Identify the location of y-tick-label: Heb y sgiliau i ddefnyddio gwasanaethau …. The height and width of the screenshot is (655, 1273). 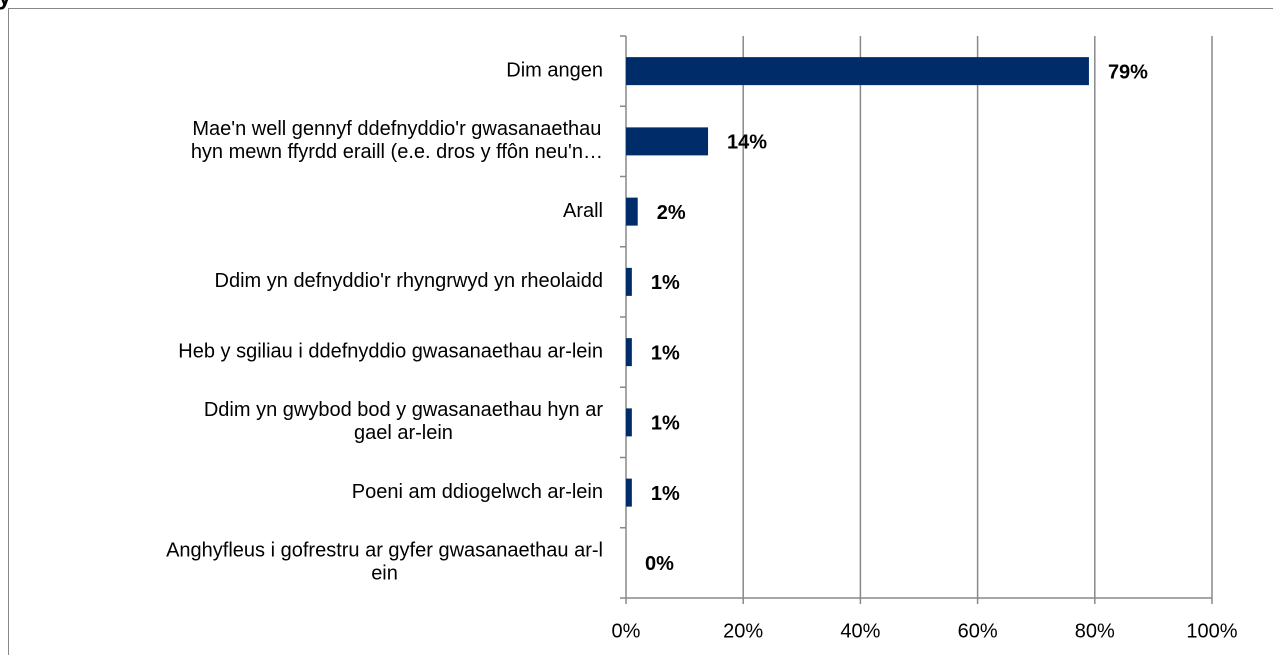
(390, 351).